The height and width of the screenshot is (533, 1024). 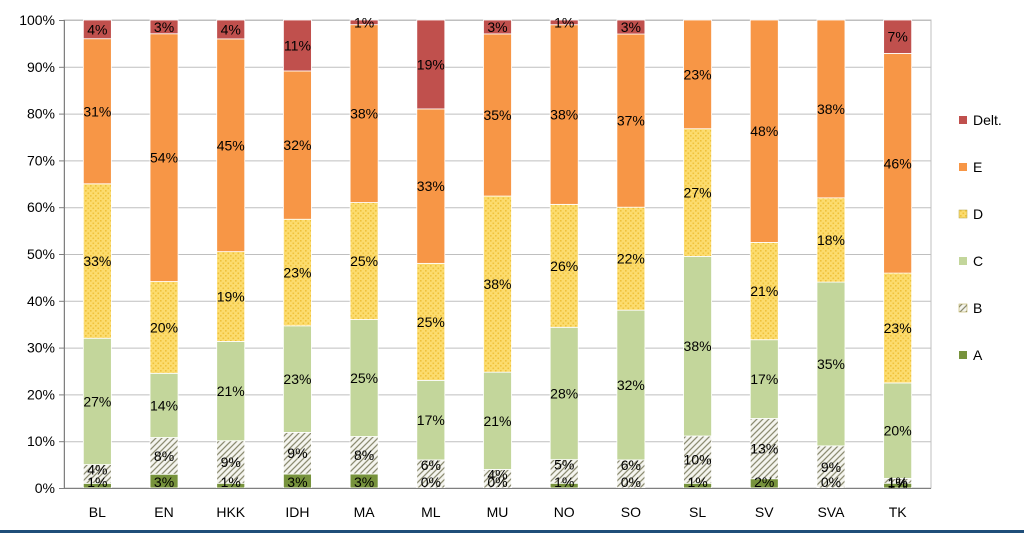 I want to click on data-label-a: 0%, so click(x=431, y=482).